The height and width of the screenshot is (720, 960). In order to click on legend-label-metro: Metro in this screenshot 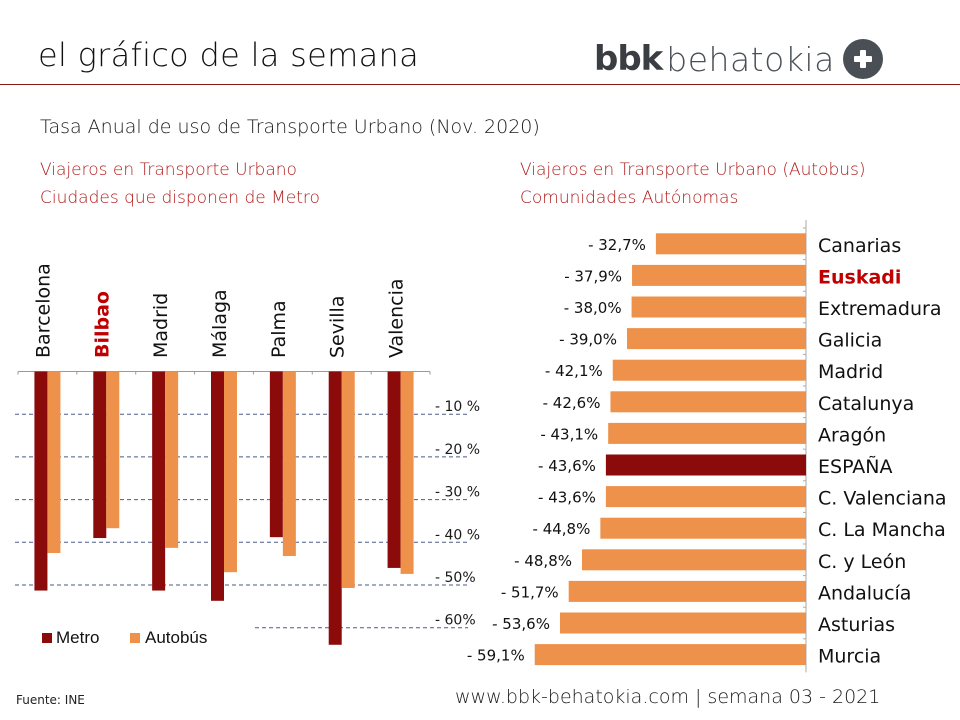, I will do `click(77, 637)`.